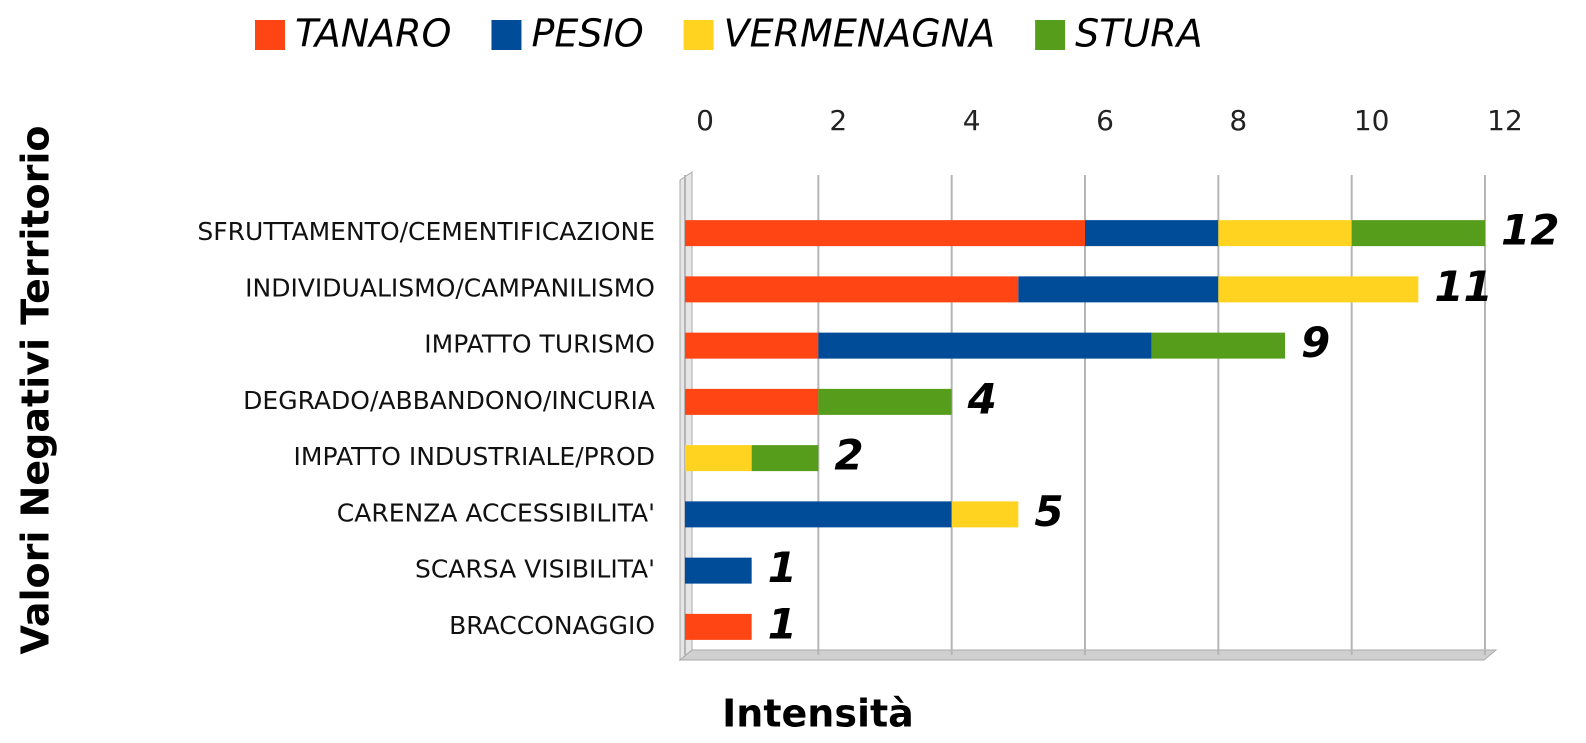 Image resolution: width=1586 pixels, height=743 pixels. I want to click on y-axis-label: Valori Negativi Territorio, so click(36, 389).